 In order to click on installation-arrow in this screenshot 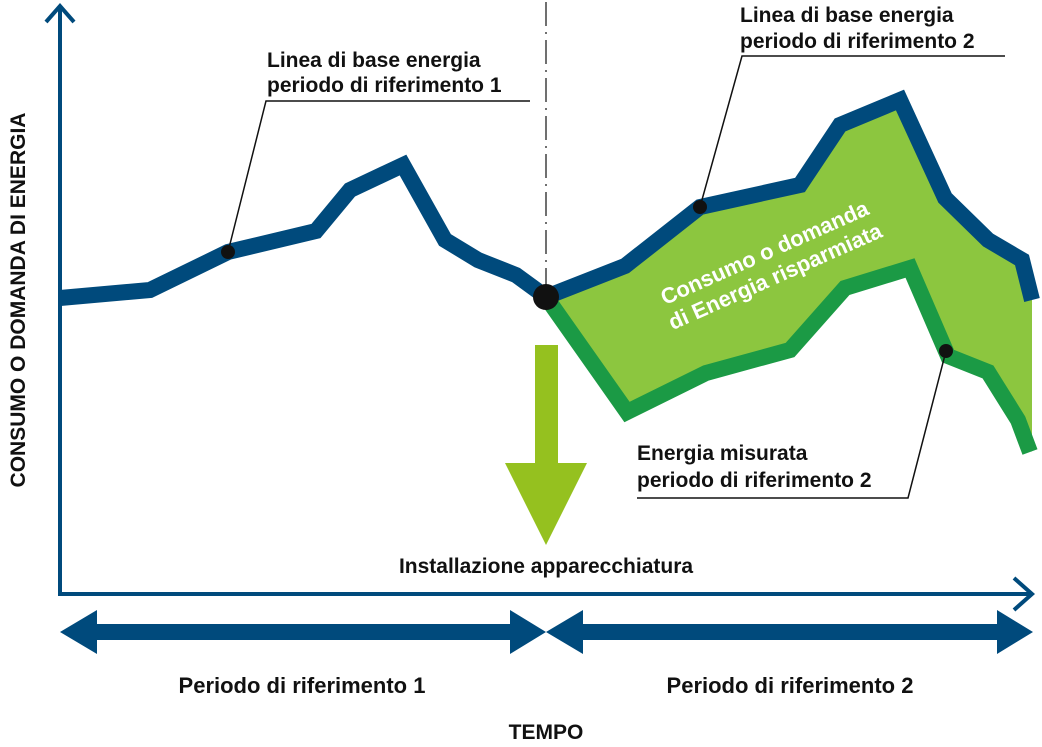, I will do `click(546, 445)`.